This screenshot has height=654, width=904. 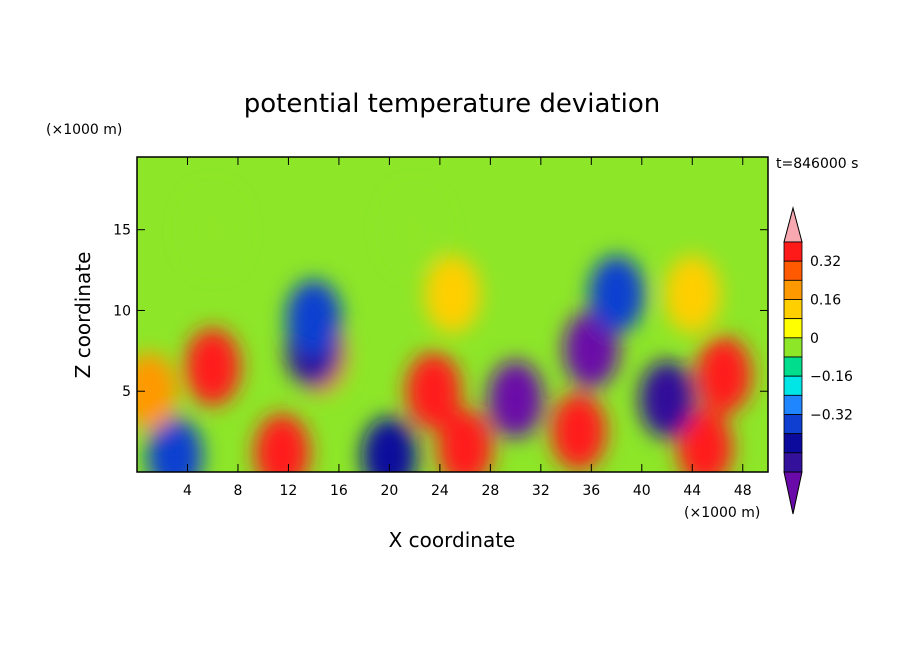 I want to click on colorbar-top-extend, so click(x=793, y=224).